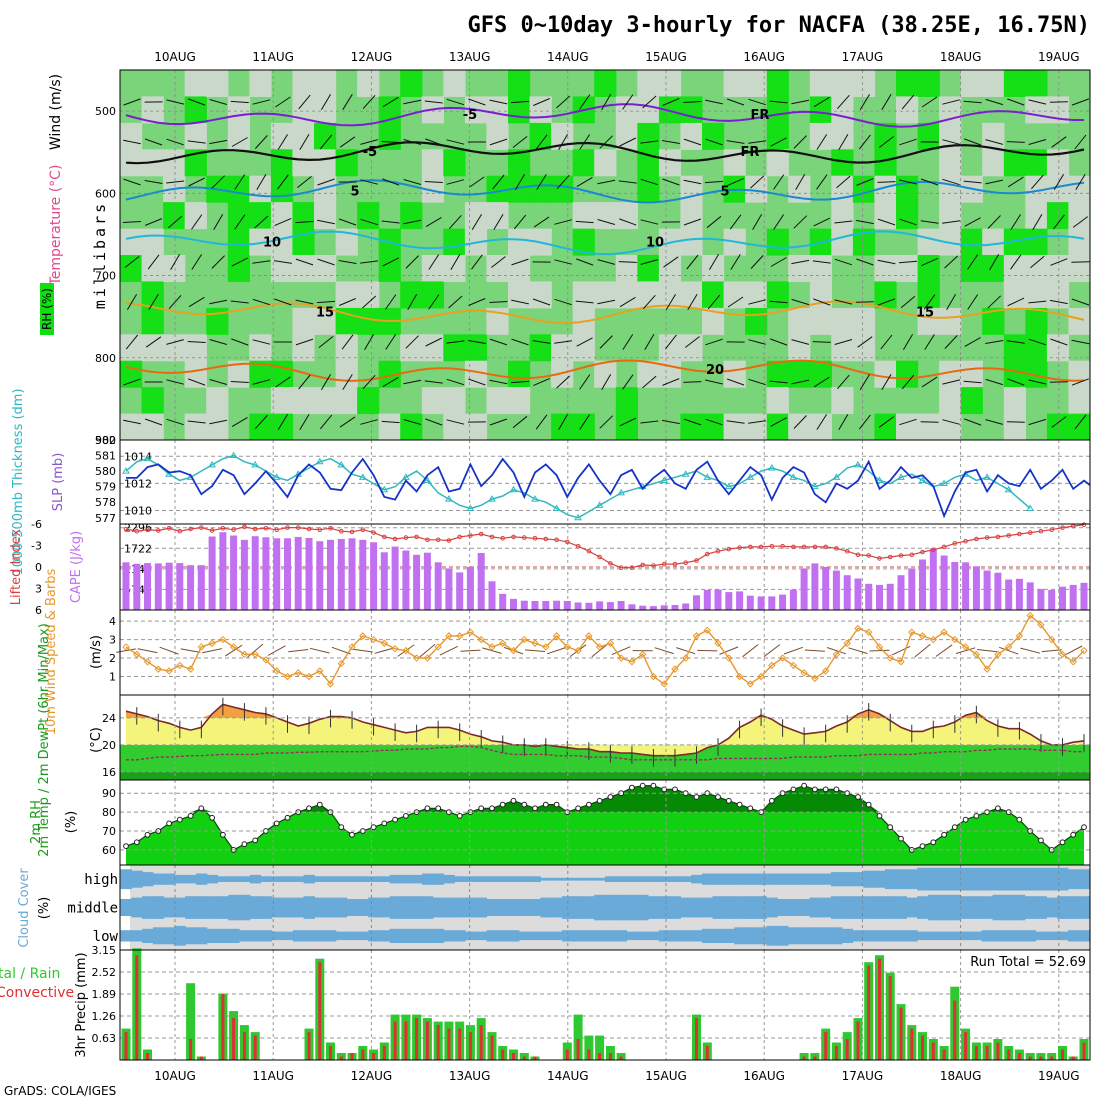 The width and height of the screenshot is (1100, 1100). I want to click on date-label-bottom: 19AUG, so click(1059, 1076).